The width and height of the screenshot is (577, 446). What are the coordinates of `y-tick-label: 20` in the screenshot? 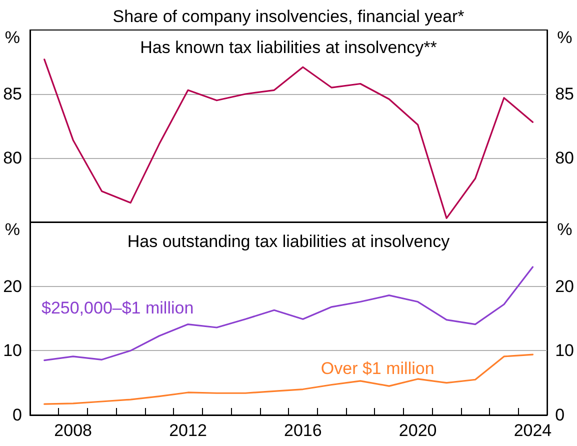 It's located at (12, 286).